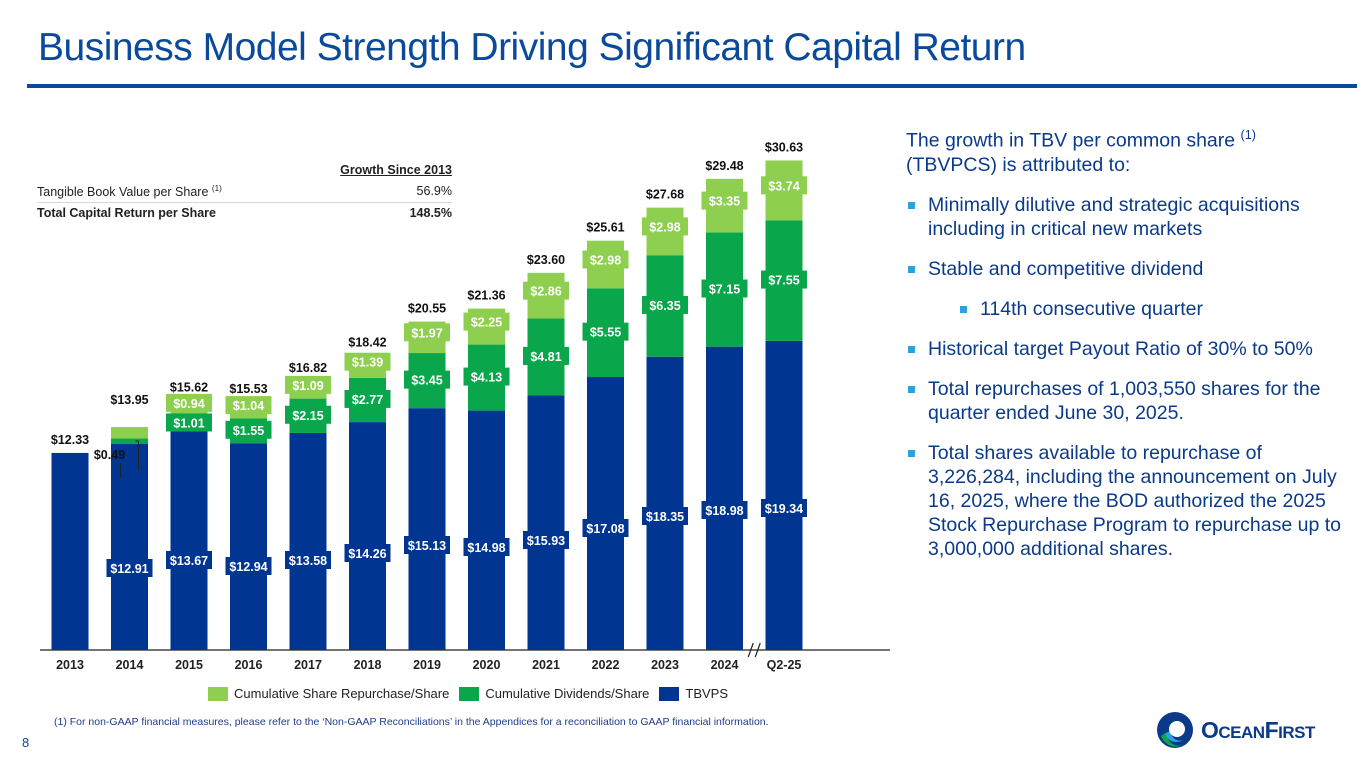  I want to click on data-label: $6.35, so click(664, 306).